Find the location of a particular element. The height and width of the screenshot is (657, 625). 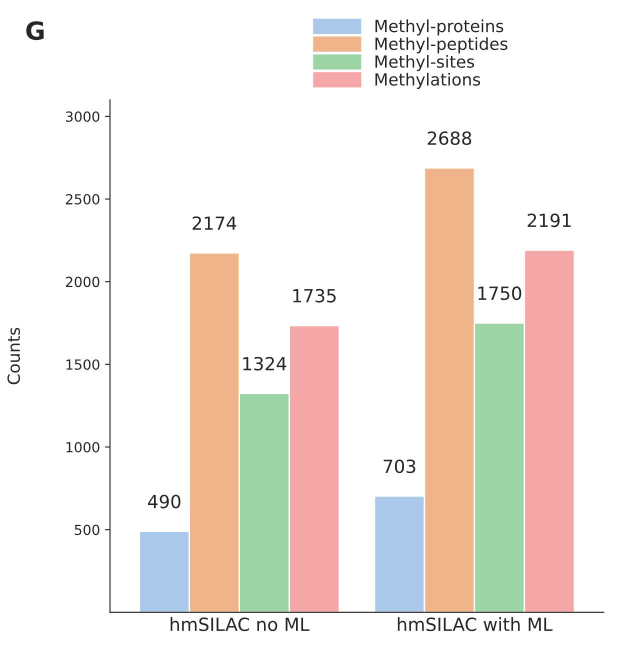

y-axis-title: Counts is located at coordinates (13, 356).